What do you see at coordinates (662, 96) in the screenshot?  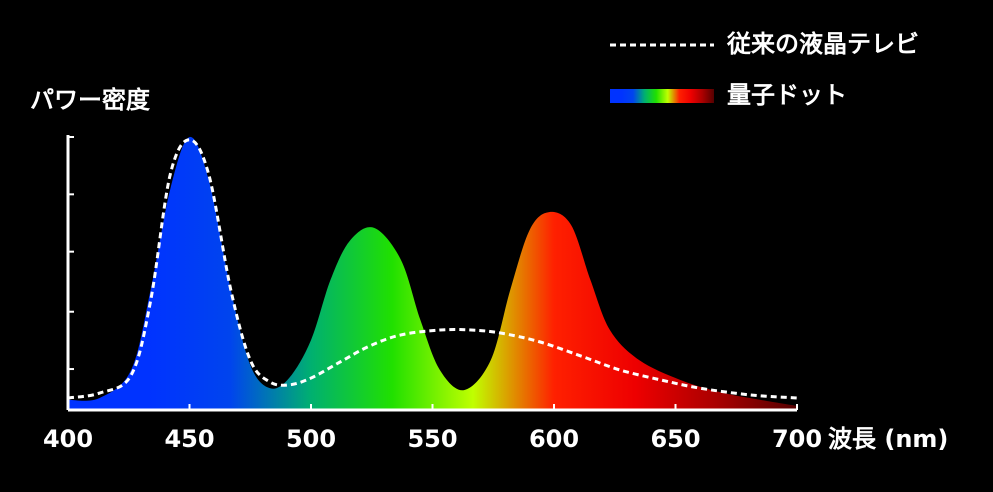 I see `legend-swatch` at bounding box center [662, 96].